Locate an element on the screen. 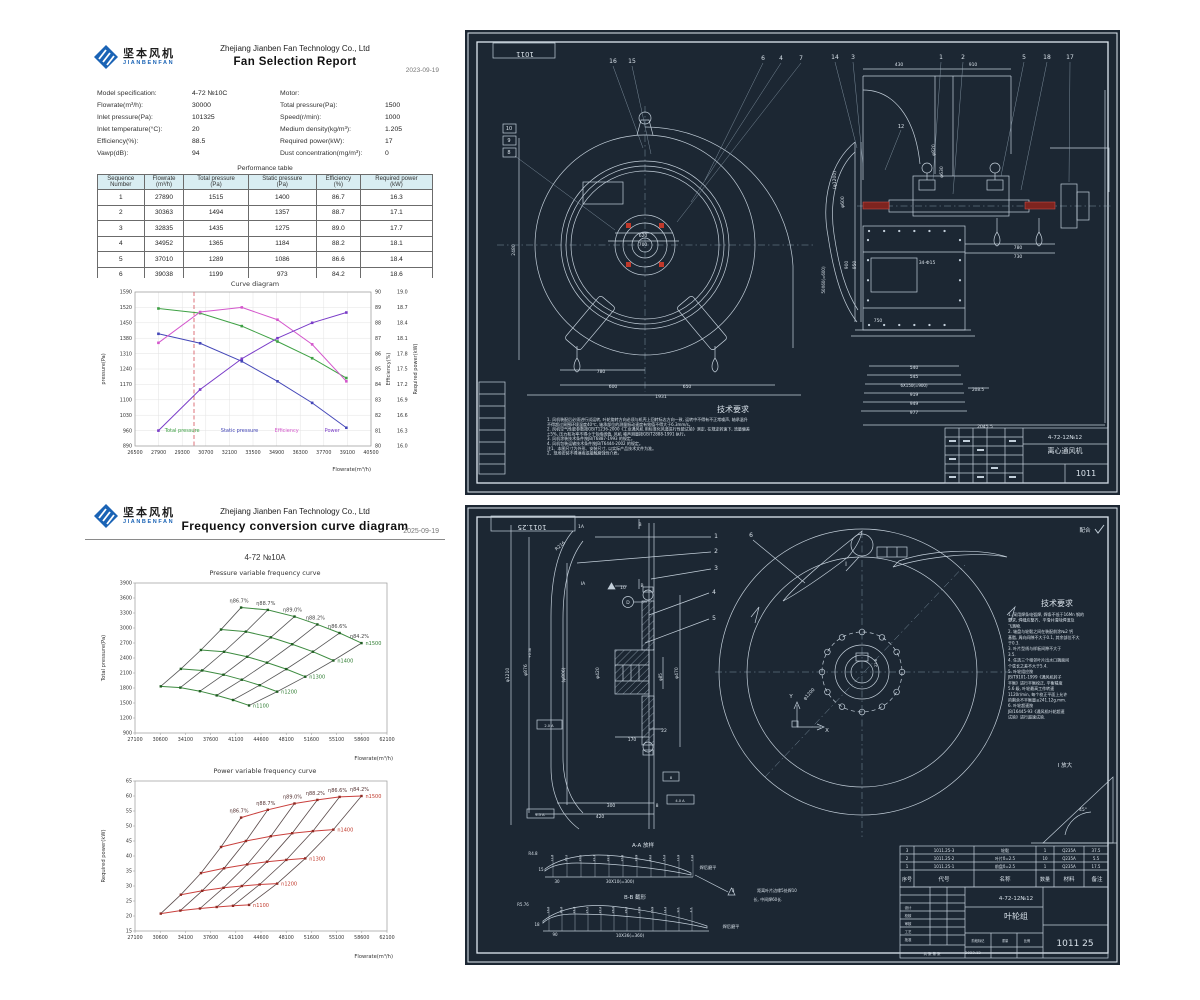  cad-annotation: 16 is located at coordinates (613, 61).